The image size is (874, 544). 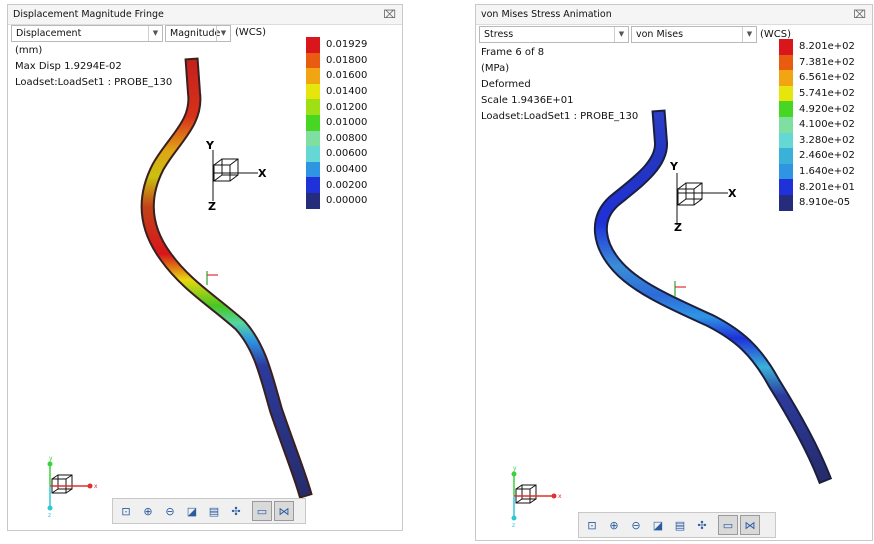 I want to click on legend-entry: 0.01000, so click(x=337, y=122).